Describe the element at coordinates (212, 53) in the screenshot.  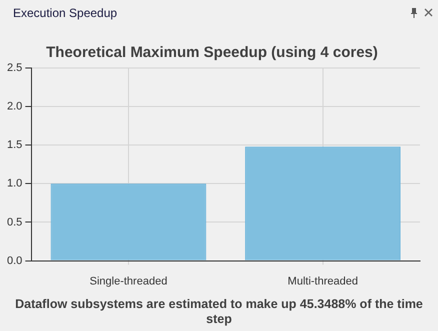
I see `chart-title: Theoretical Maximum Speedup (using 4 cores)` at that location.